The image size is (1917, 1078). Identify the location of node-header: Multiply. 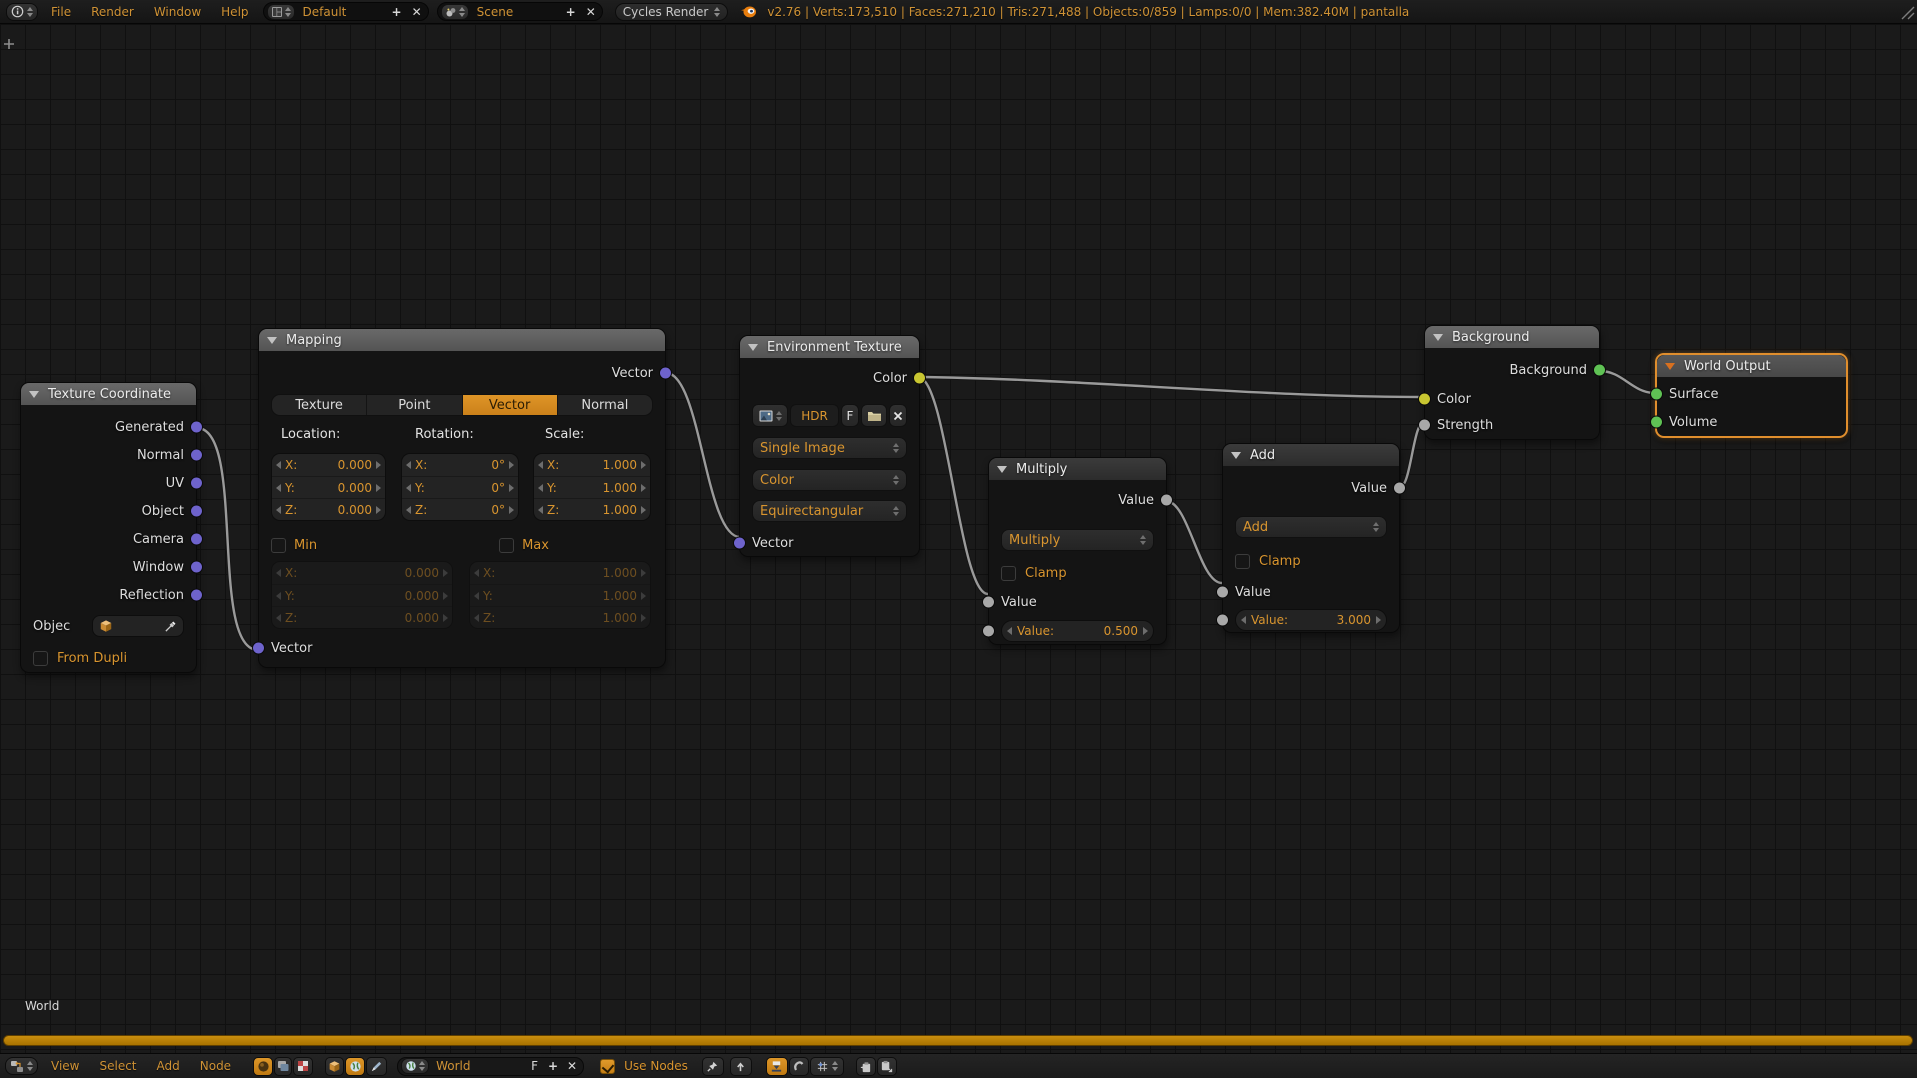
(1077, 469).